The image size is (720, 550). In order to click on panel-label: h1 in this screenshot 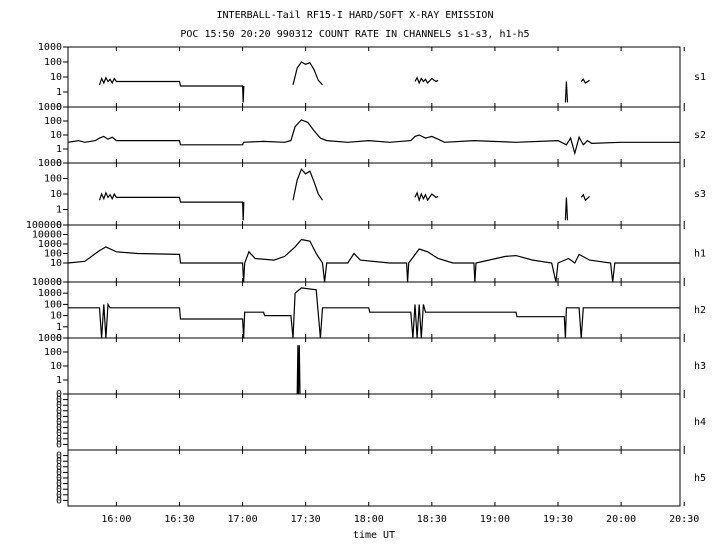, I will do `click(700, 254)`.